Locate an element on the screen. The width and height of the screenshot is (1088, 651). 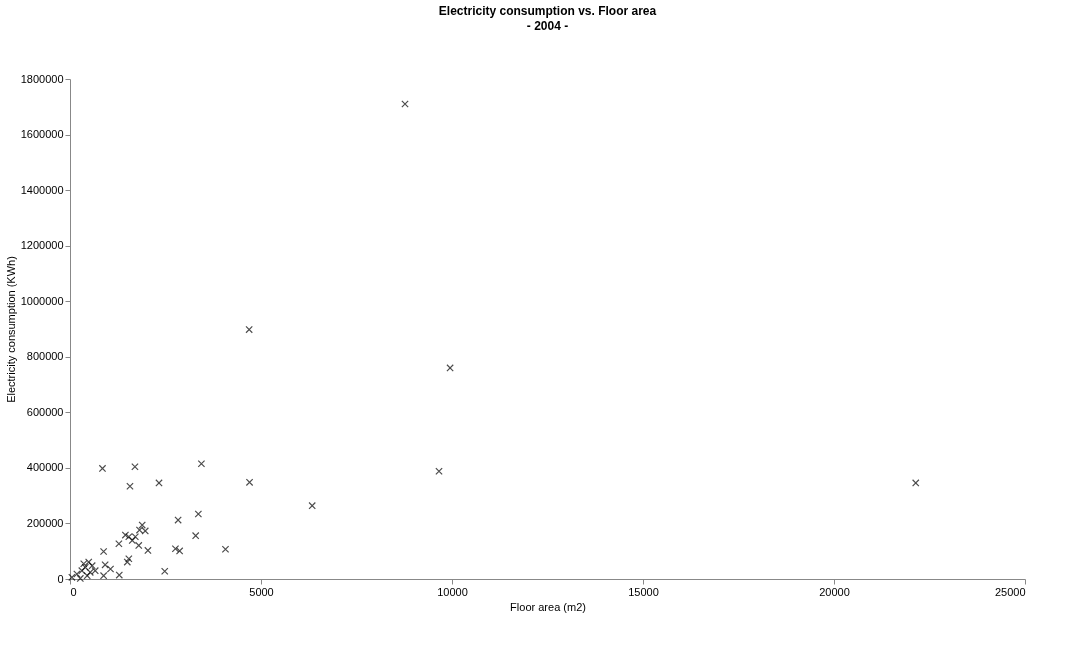
chart-title: Electricity consumption vs. Floor area is located at coordinates (547, 11).